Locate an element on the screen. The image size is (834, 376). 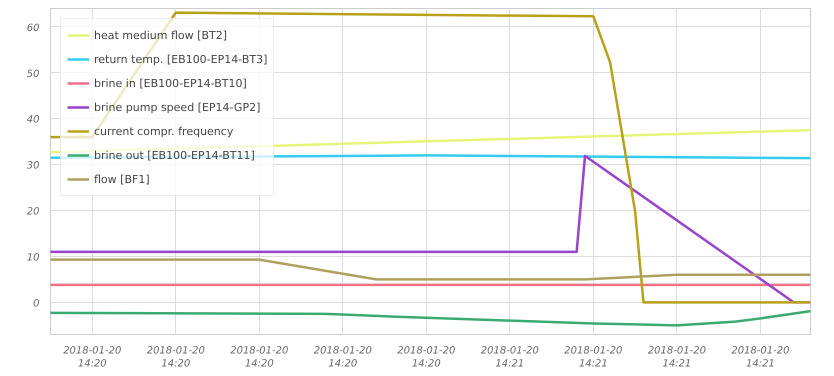
y-tick-label: 20 is located at coordinates (33, 212).